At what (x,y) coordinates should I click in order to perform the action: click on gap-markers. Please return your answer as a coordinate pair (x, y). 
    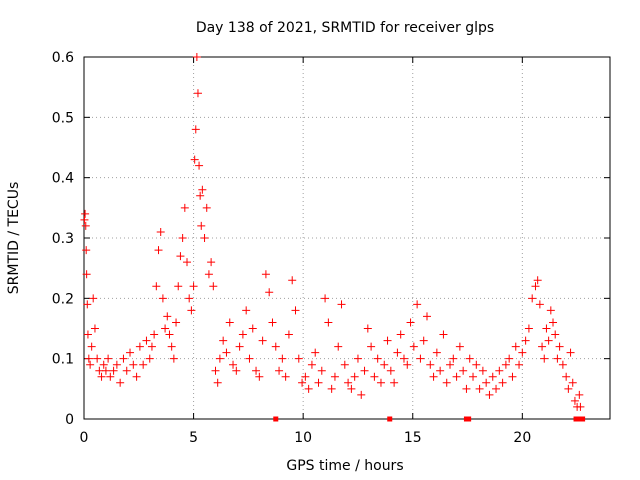
    Looking at the image, I should click on (429, 419).